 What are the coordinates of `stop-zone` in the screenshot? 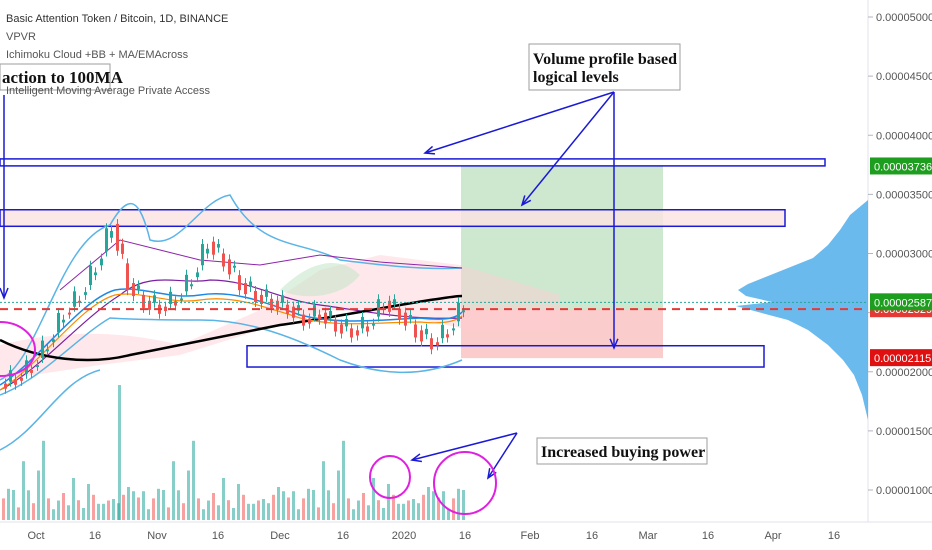 It's located at (562, 334).